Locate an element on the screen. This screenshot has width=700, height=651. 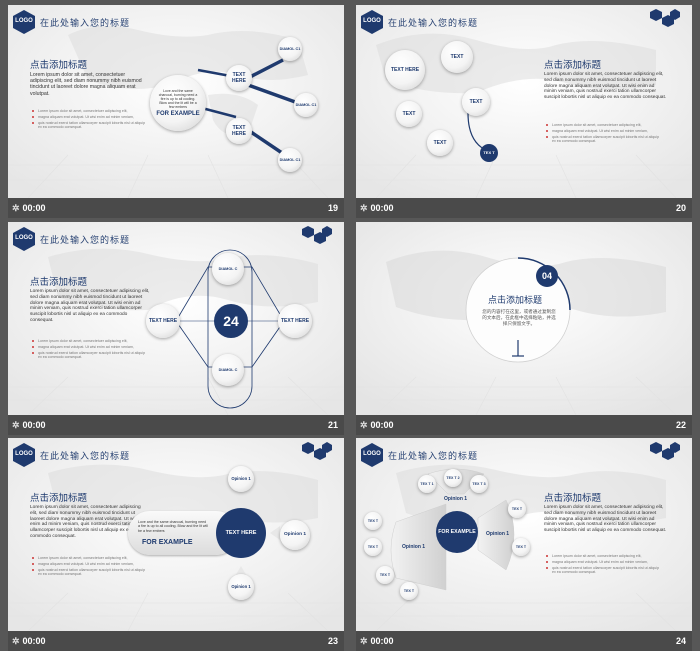
slide-number: 22 is located at coordinates (680, 425).